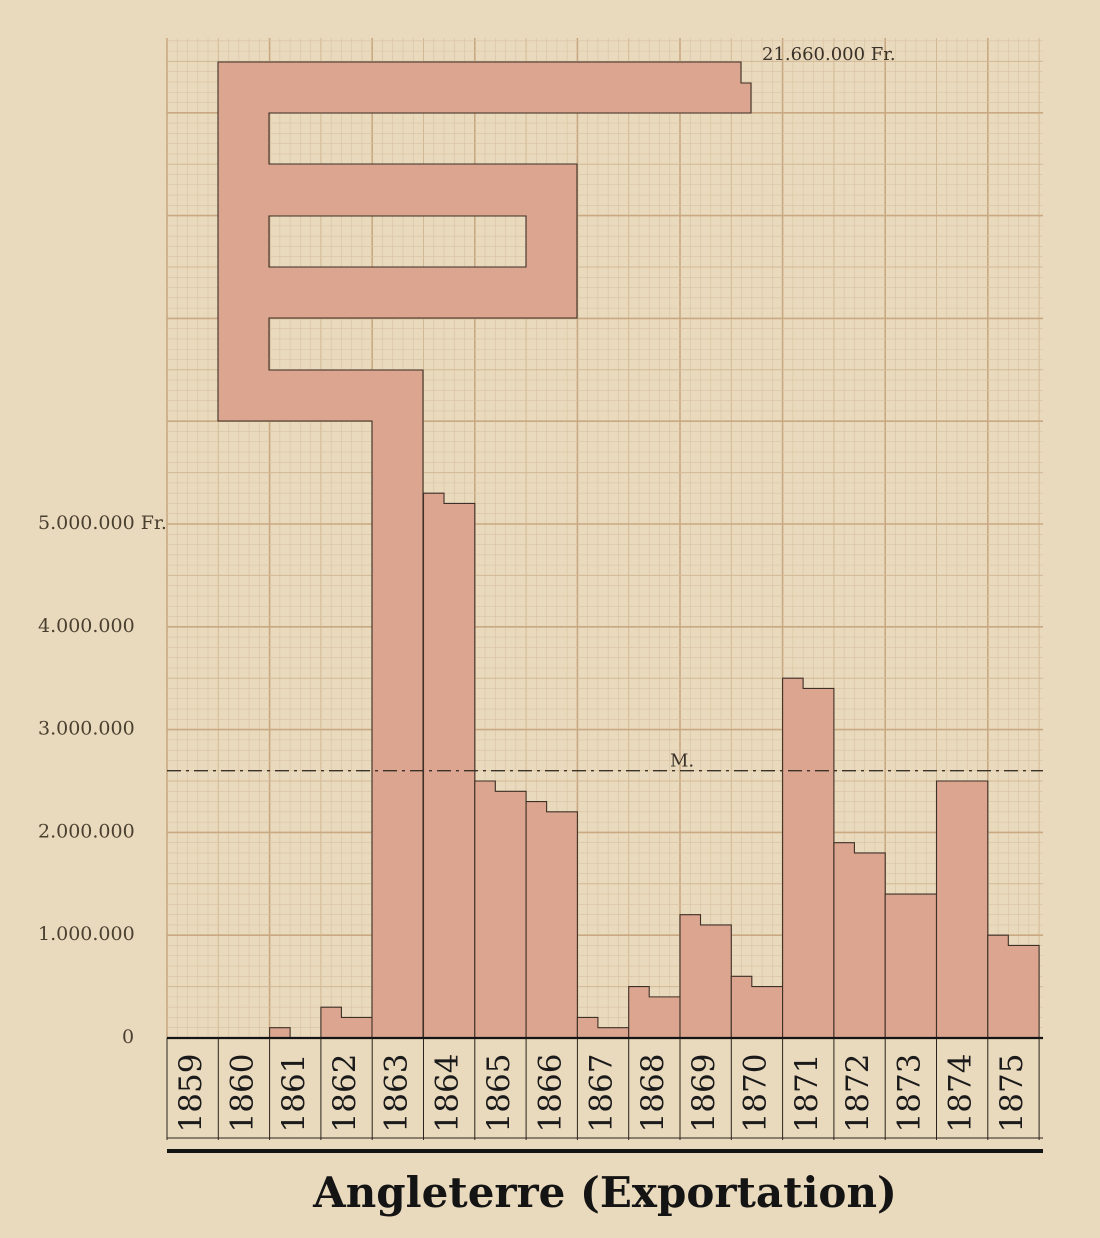 The height and width of the screenshot is (1238, 1100). Describe the element at coordinates (682, 761) in the screenshot. I see `mean-label: M.` at that location.